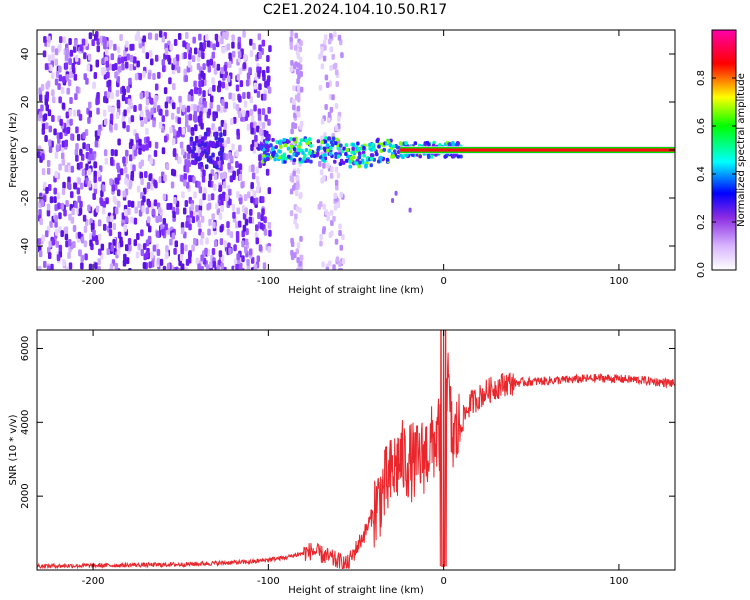  Describe the element at coordinates (701, 222) in the screenshot. I see `colorbar-tick-label: 0.2` at that location.